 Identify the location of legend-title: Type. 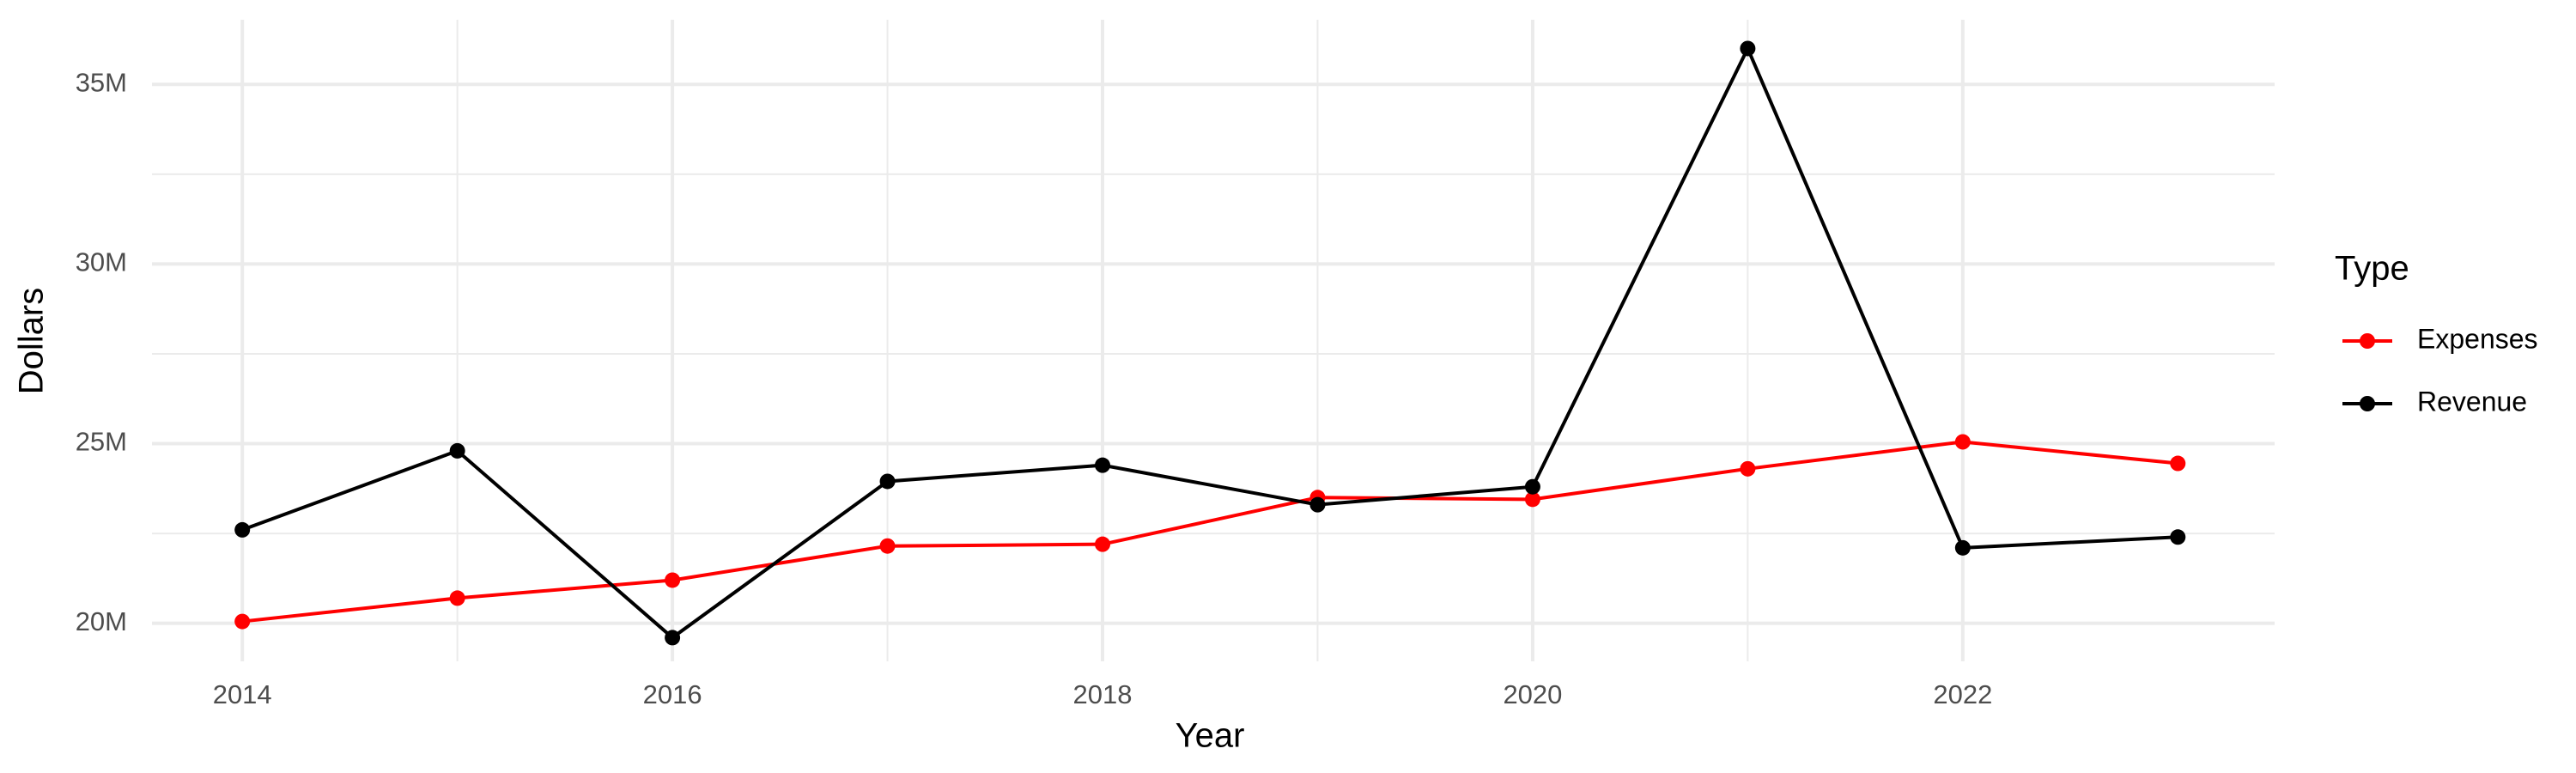
(2372, 269).